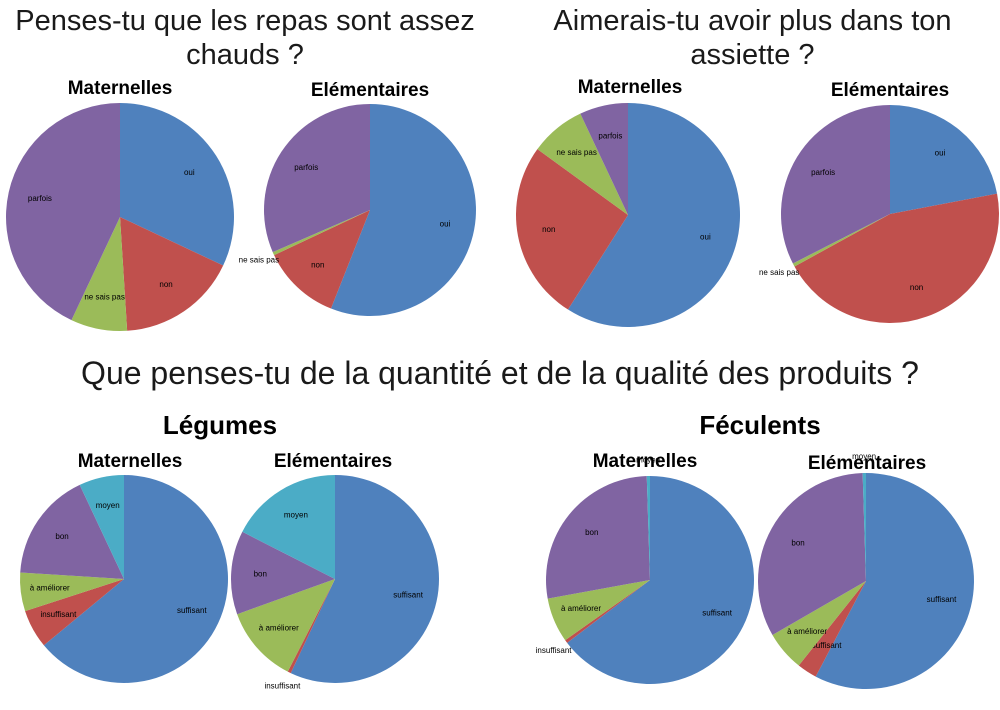  Describe the element at coordinates (130, 461) in the screenshot. I see `pie-title-legumes-maternelles: Maternelles` at that location.